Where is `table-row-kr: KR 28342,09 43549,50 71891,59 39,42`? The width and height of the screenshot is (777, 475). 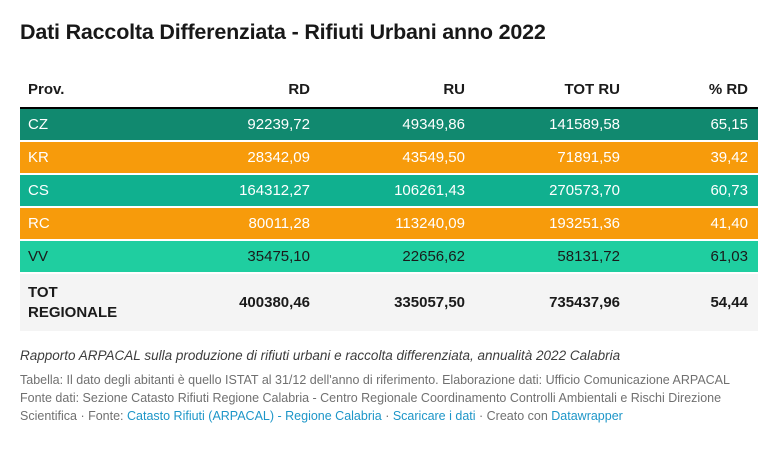 table-row-kr: KR 28342,09 43549,50 71891,59 39,42 is located at coordinates (389, 157).